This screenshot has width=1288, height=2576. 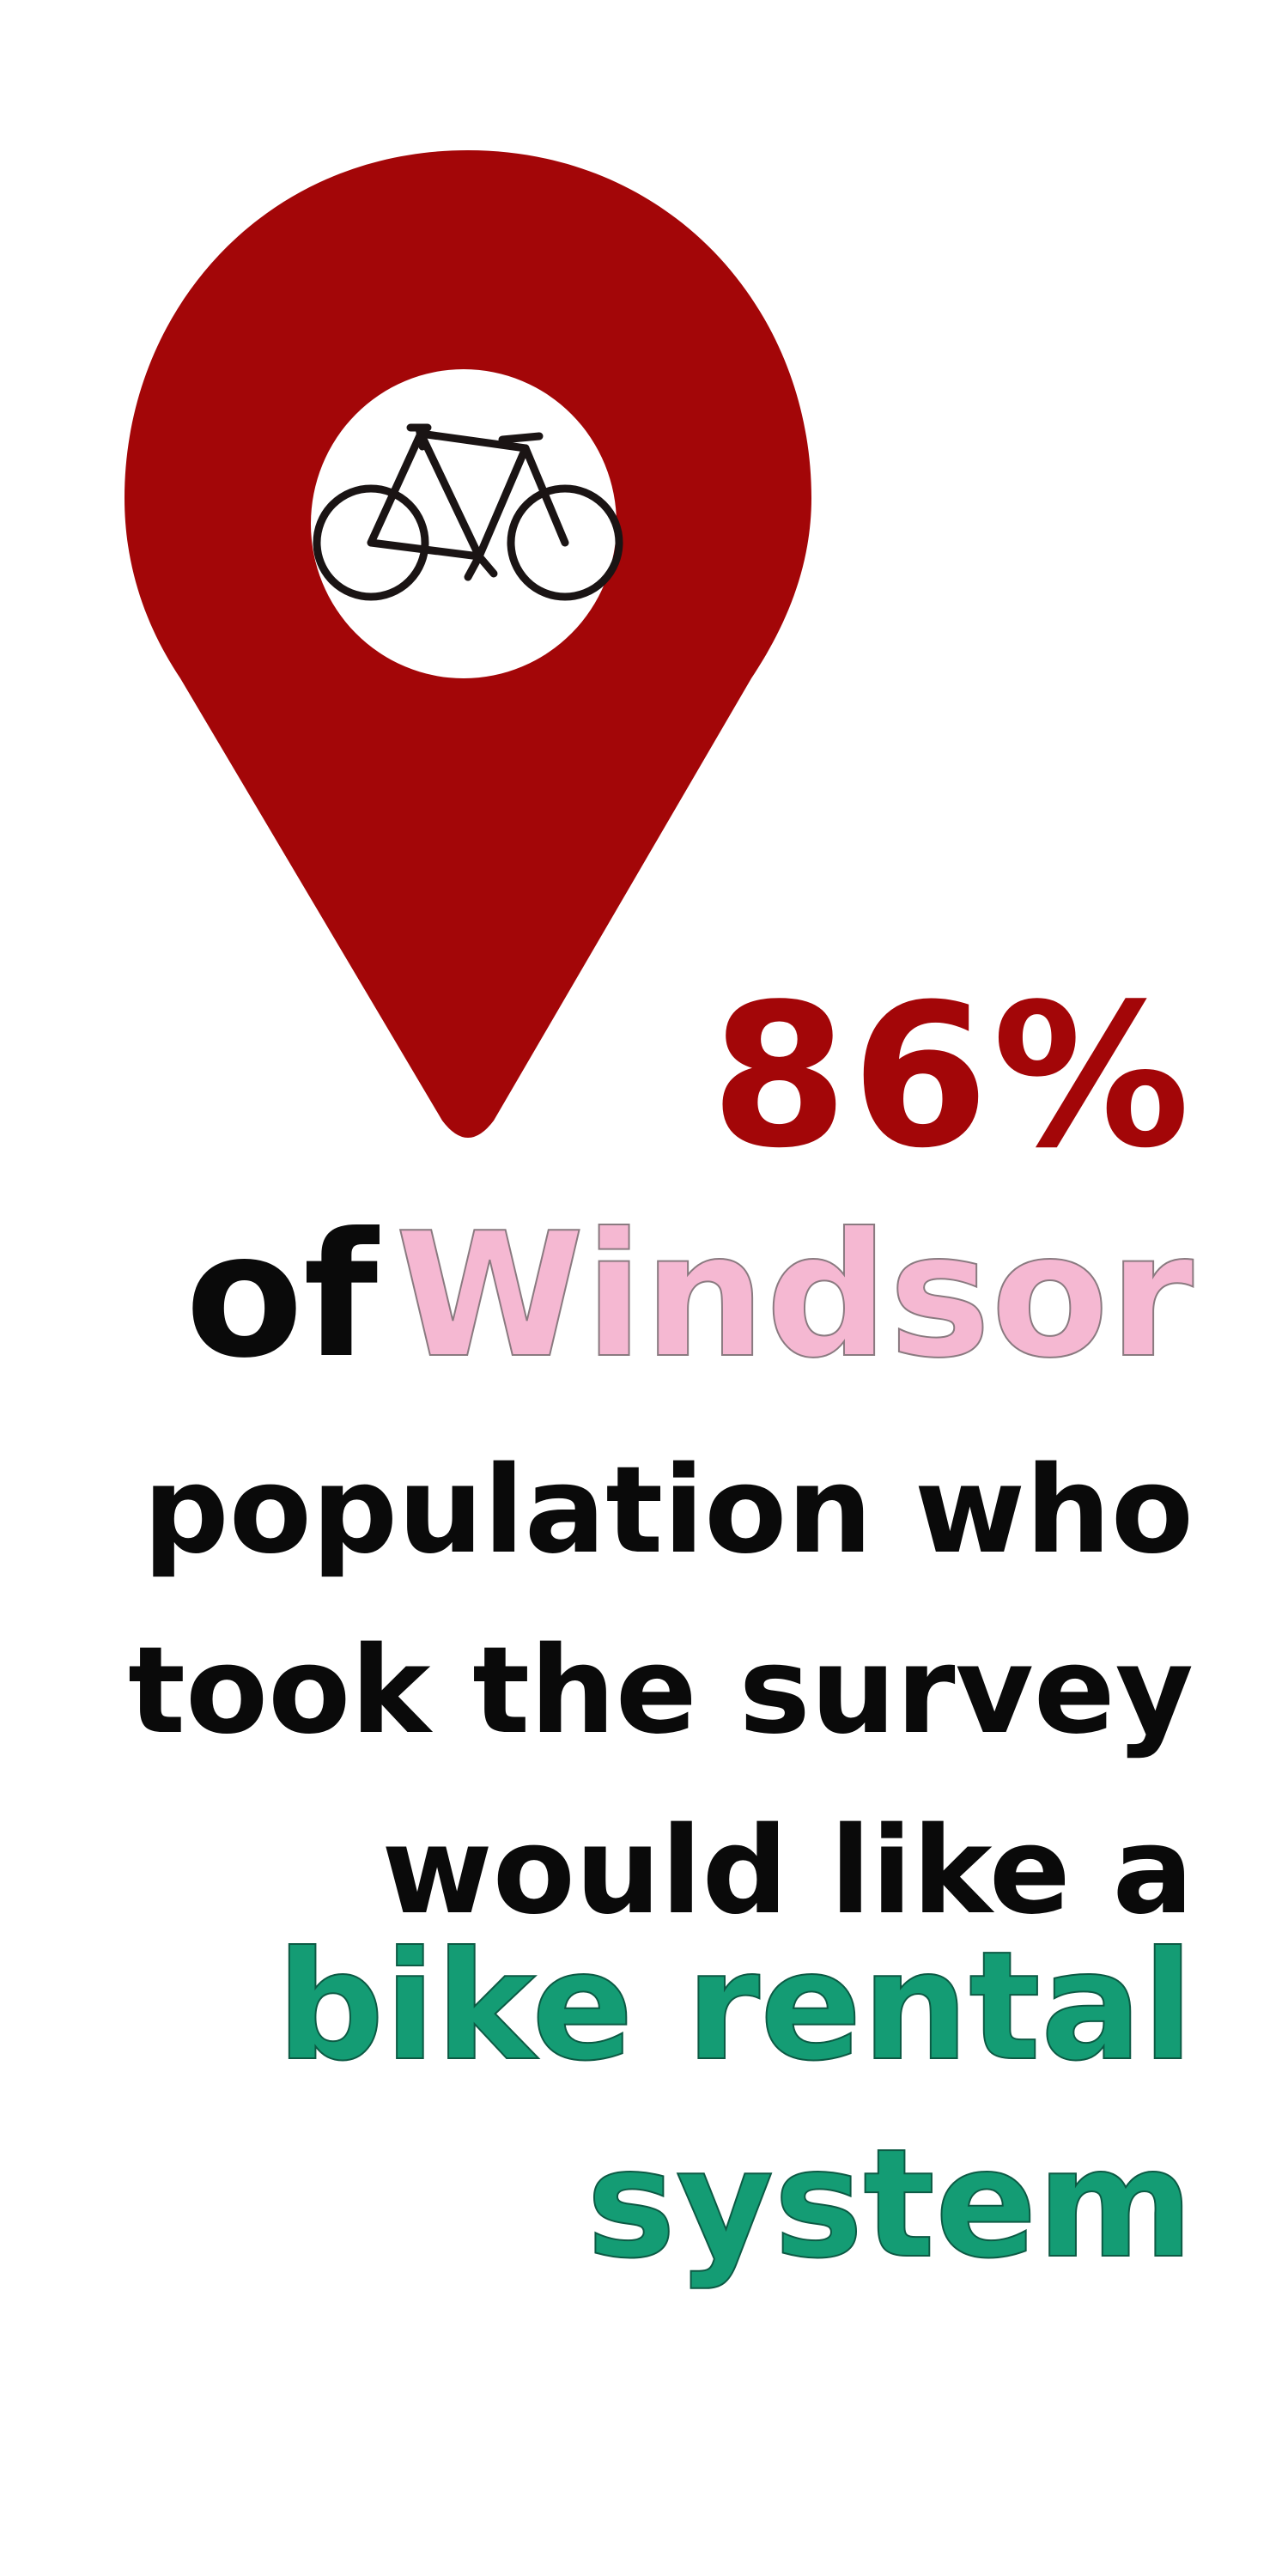 What do you see at coordinates (468, 512) in the screenshot?
I see `bicycle-icon` at bounding box center [468, 512].